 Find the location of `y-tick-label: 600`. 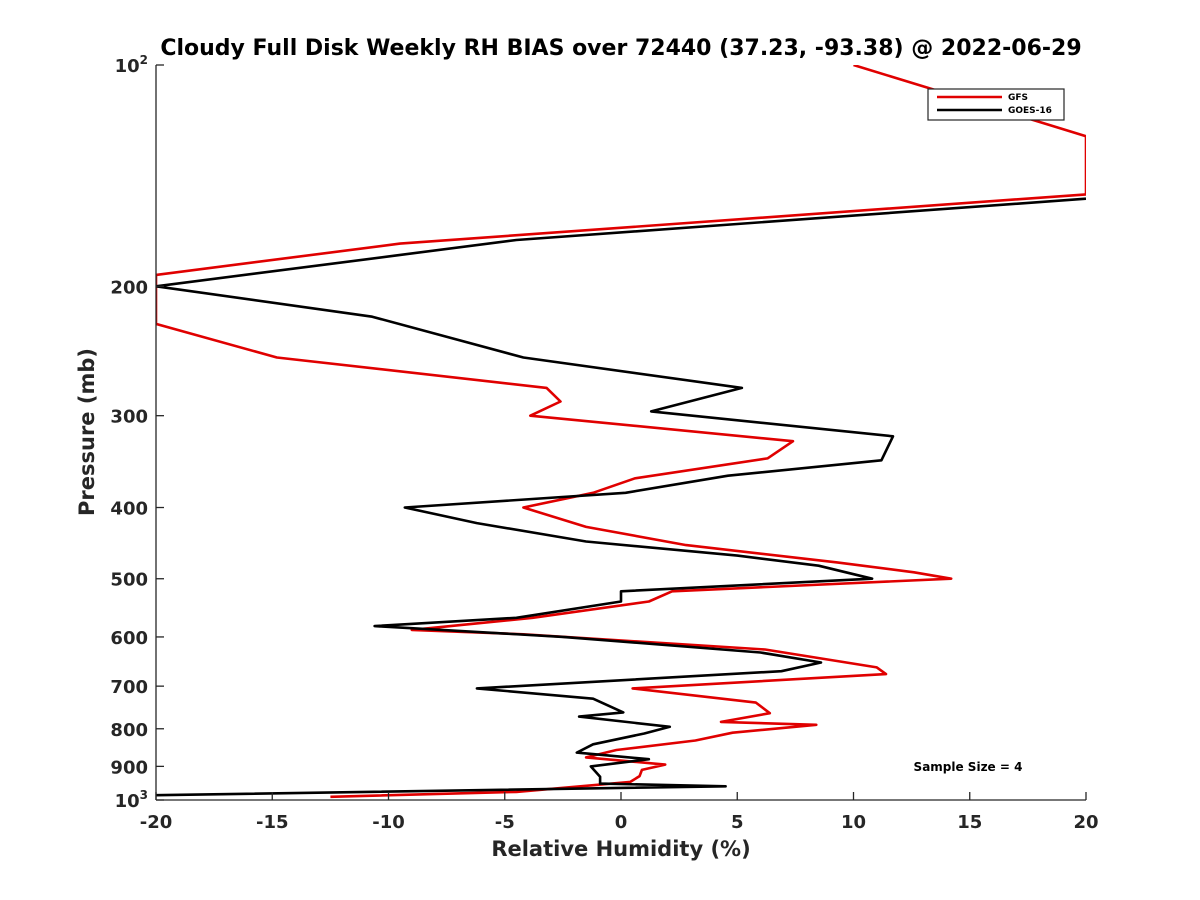

y-tick-label: 600 is located at coordinates (129, 638).